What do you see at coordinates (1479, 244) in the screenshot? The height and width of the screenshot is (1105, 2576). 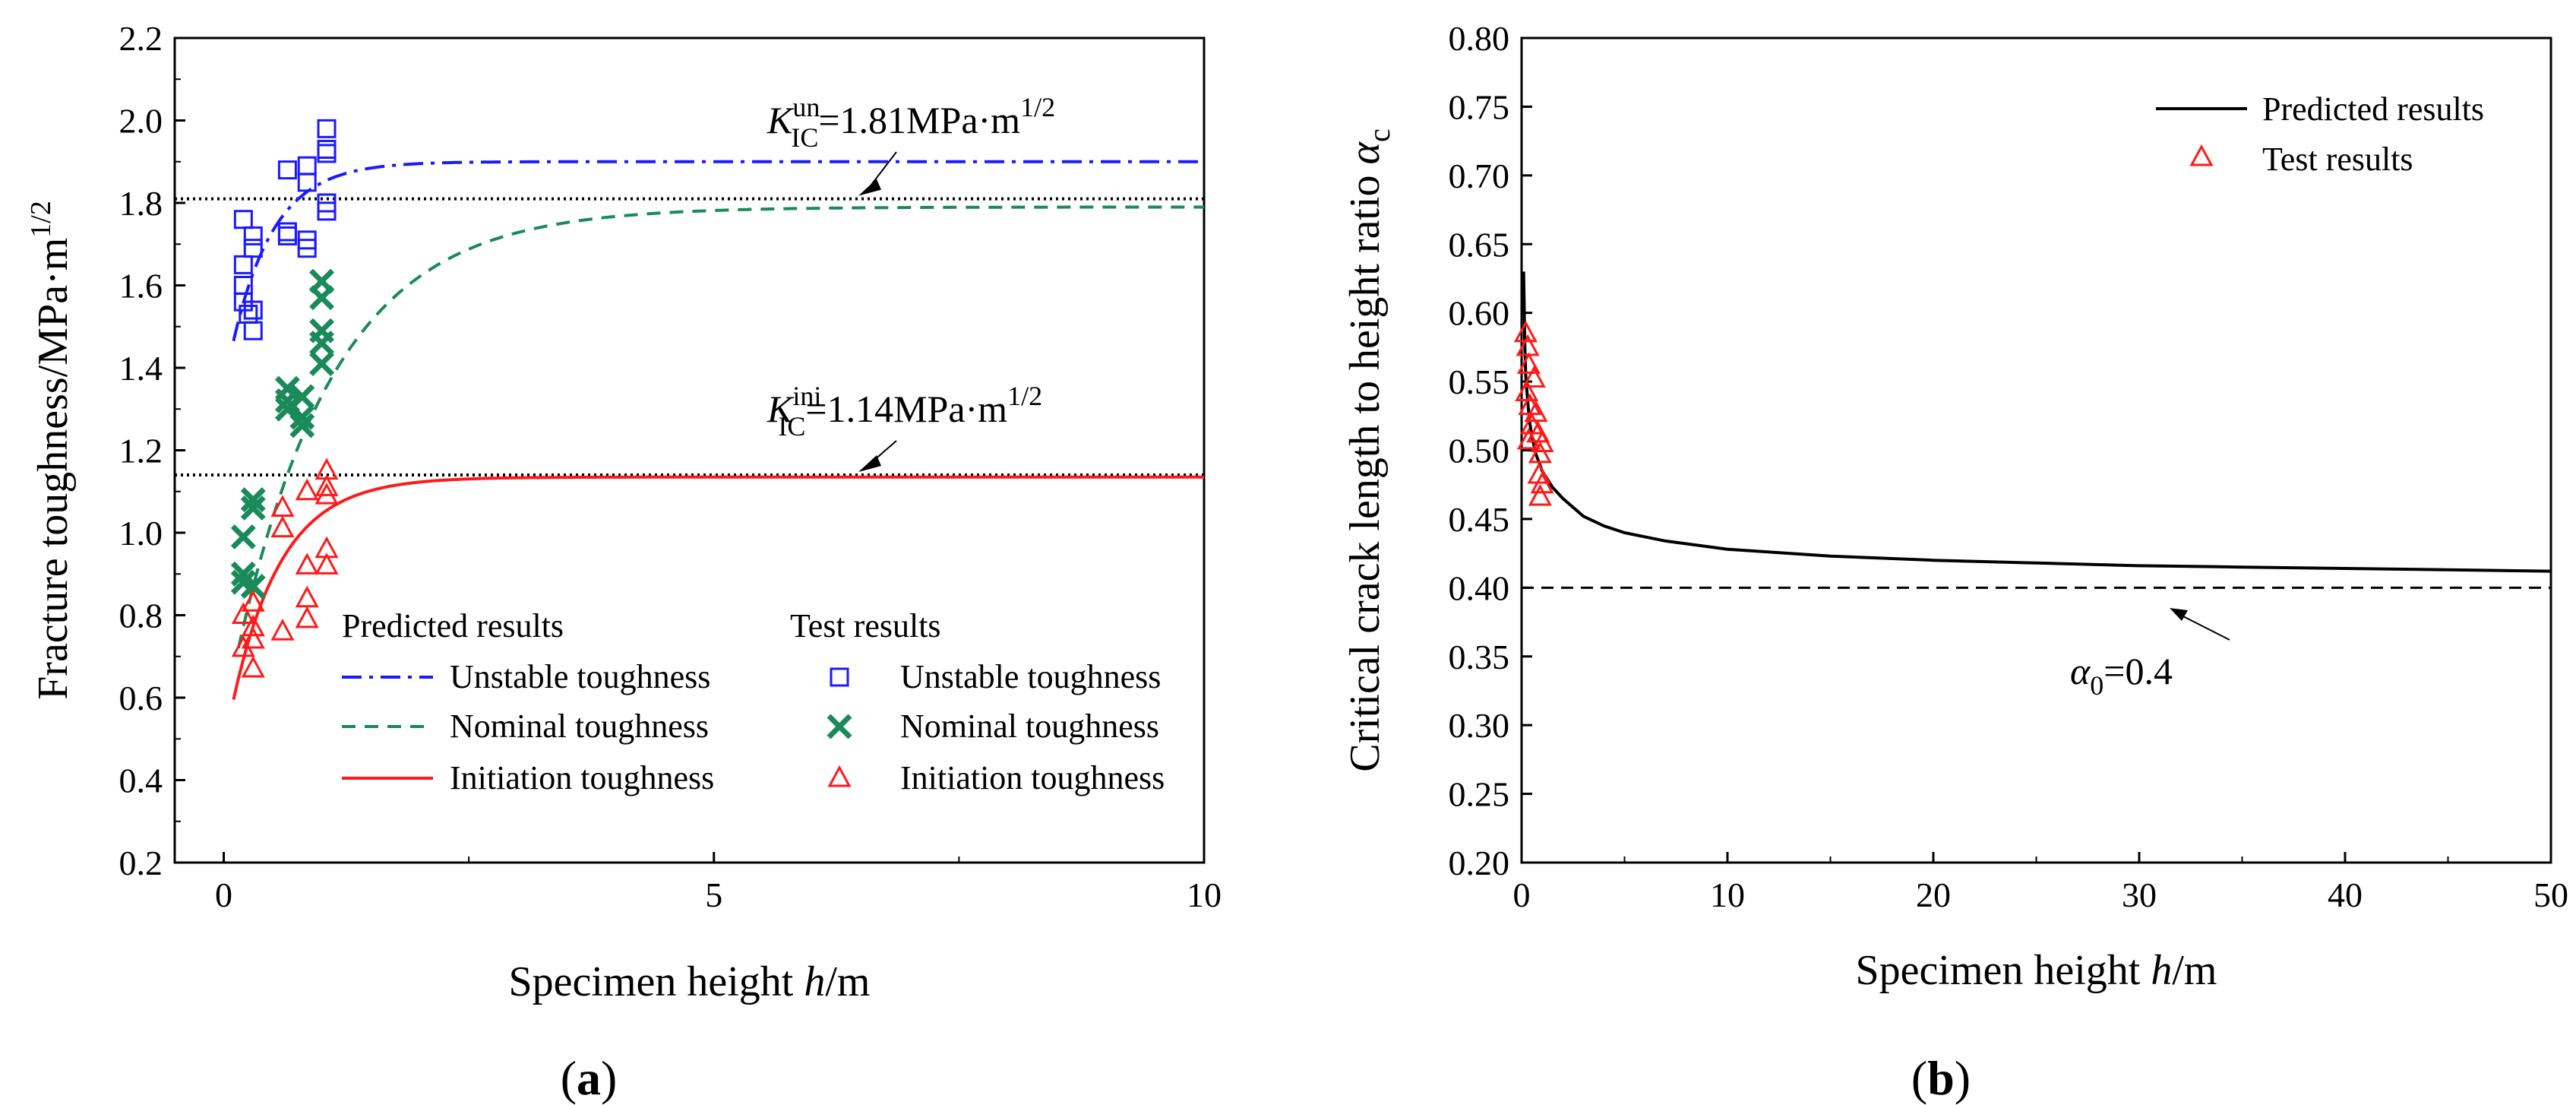 I see `y-tick-label-b: 0.65` at bounding box center [1479, 244].